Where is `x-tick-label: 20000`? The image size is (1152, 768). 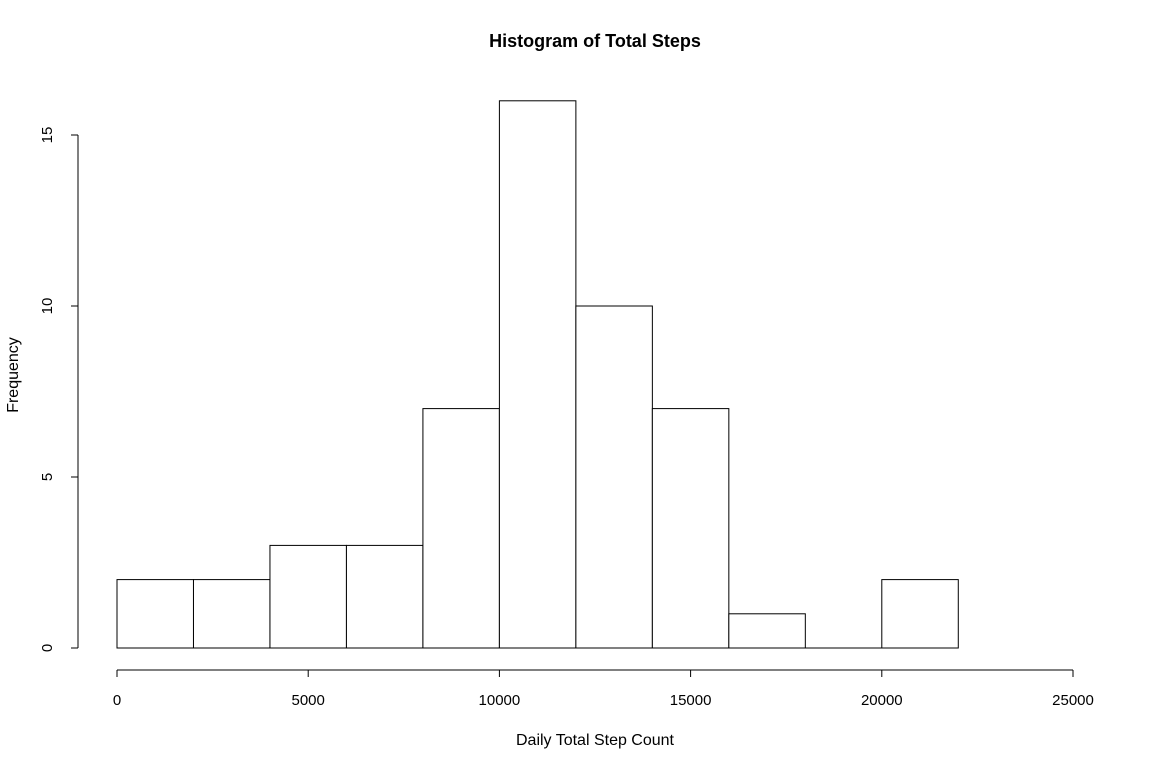
x-tick-label: 20000 is located at coordinates (882, 700).